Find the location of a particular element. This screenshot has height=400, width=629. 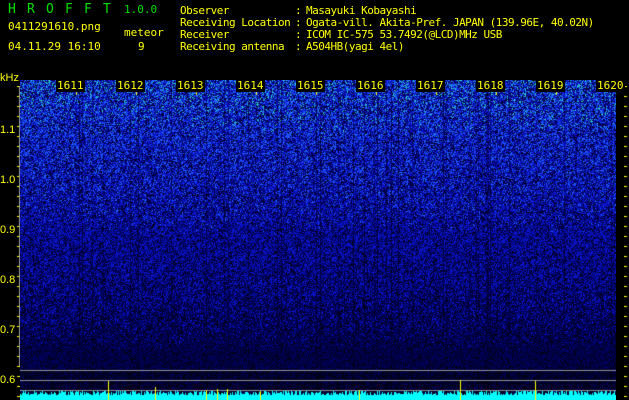

right-axis-ticks is located at coordinates (626, 243).